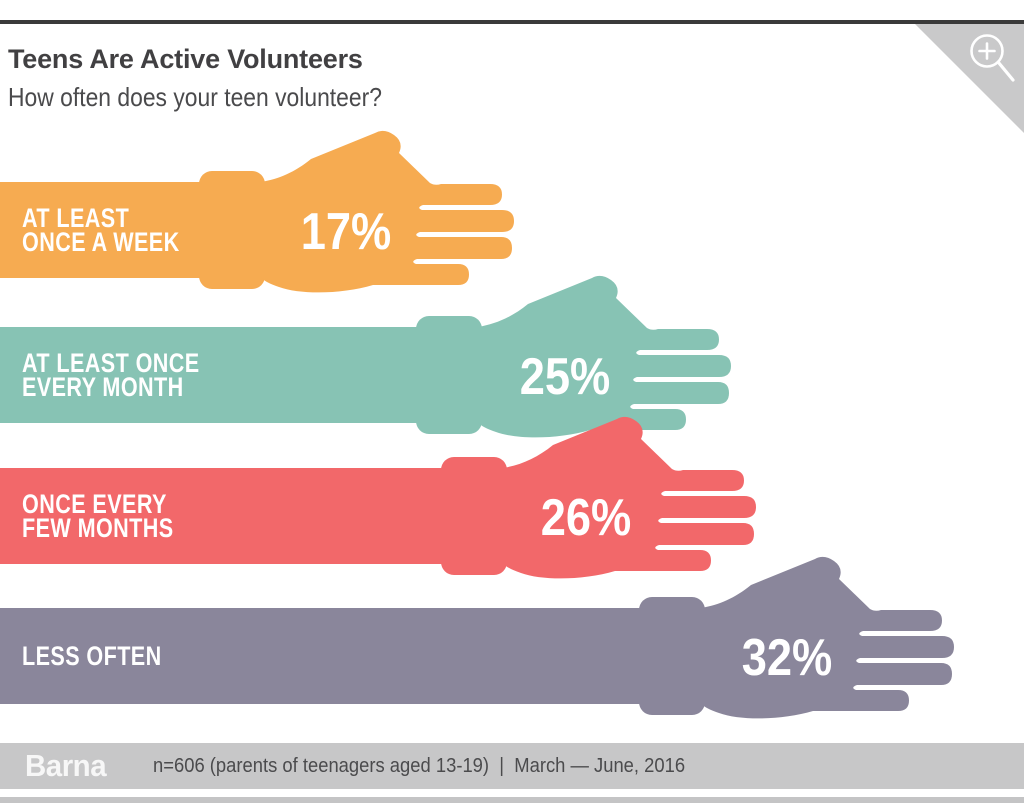 This screenshot has height=803, width=1024. I want to click on bar-label-line: ONCE A WEEK, so click(101, 242).